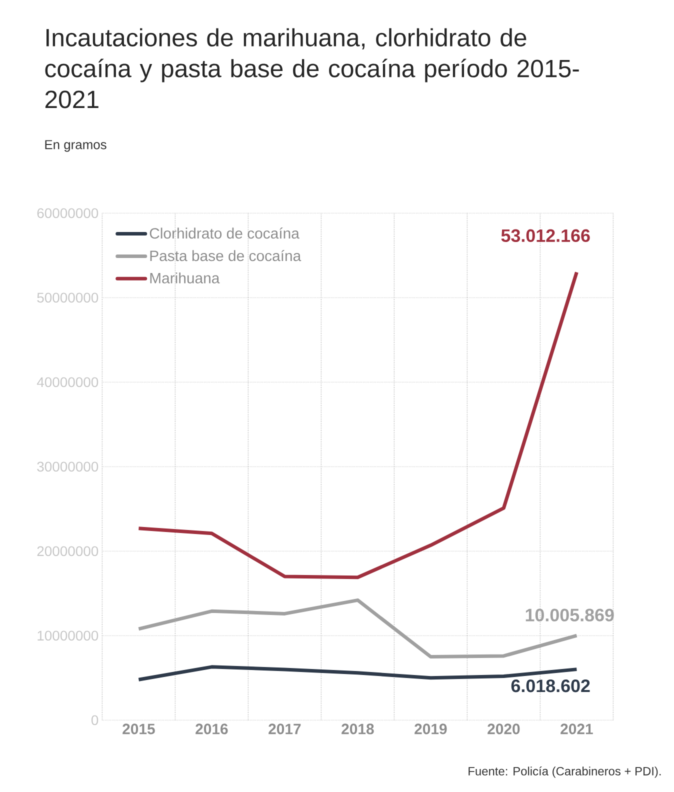 This screenshot has width=674, height=792. What do you see at coordinates (185, 278) in the screenshot?
I see `legend-label: Marihuana` at bounding box center [185, 278].